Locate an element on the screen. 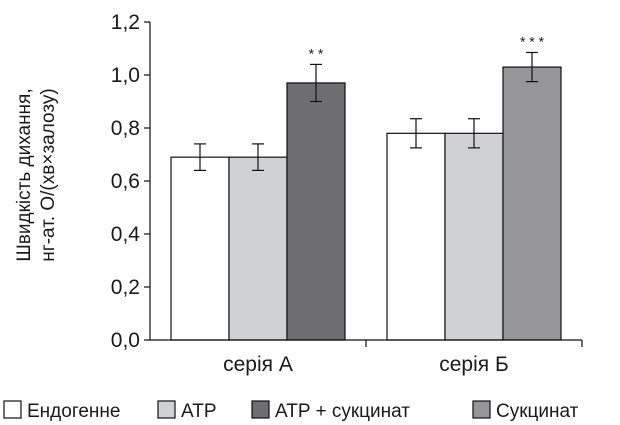  legend-item-сукцинат: Сукцинат is located at coordinates (525, 411).